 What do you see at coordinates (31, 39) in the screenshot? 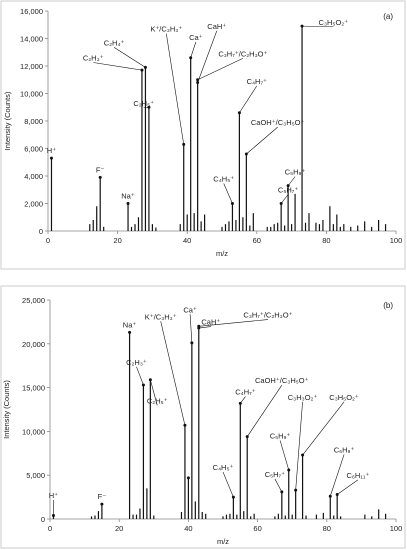
I see `y-tick-label: 14,000` at bounding box center [31, 39].